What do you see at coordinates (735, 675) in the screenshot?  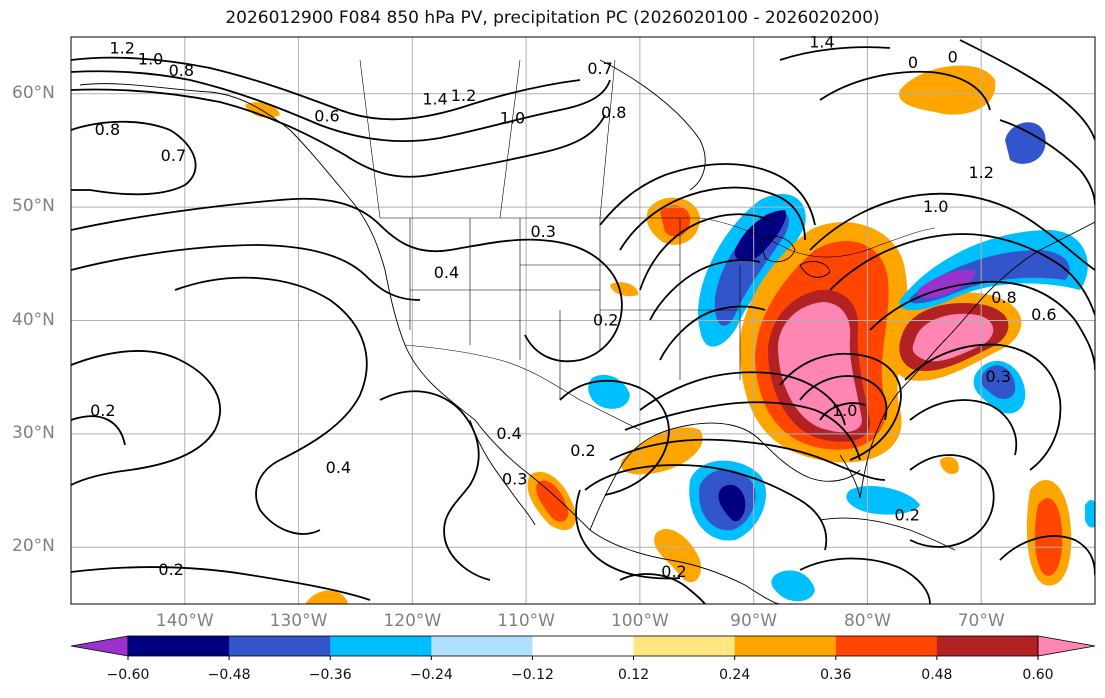 I see `colorbar-tick-label: 0.24` at bounding box center [735, 675].